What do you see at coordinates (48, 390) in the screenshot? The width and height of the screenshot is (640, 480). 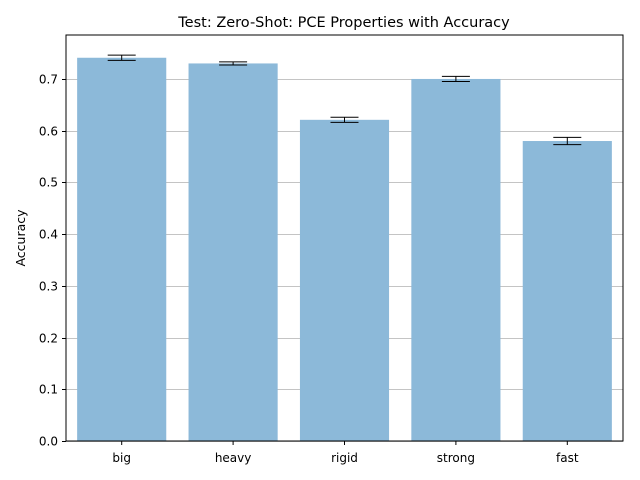 I see `y-tick-label: 0.1` at bounding box center [48, 390].